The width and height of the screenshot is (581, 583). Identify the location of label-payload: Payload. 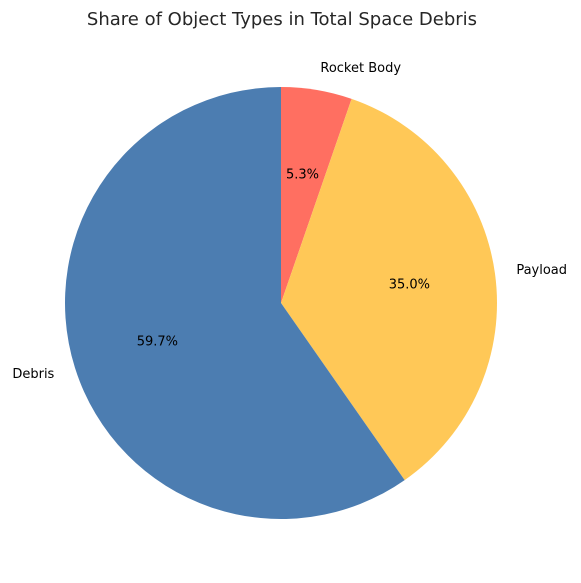
(541, 270).